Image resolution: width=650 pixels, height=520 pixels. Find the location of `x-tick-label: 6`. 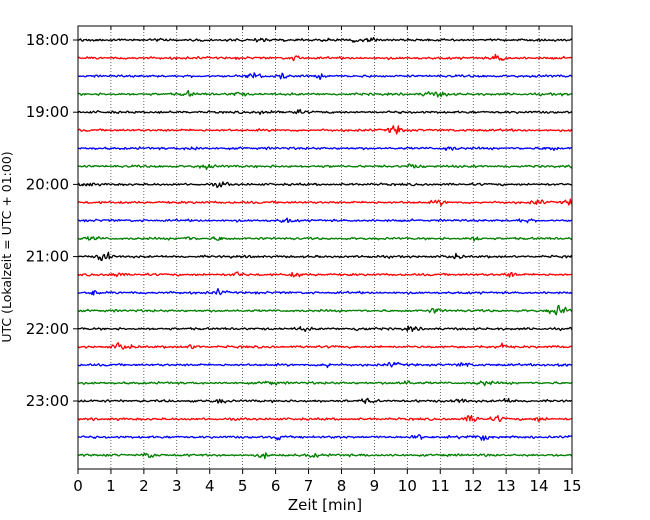

x-tick-label: 6 is located at coordinates (276, 486).